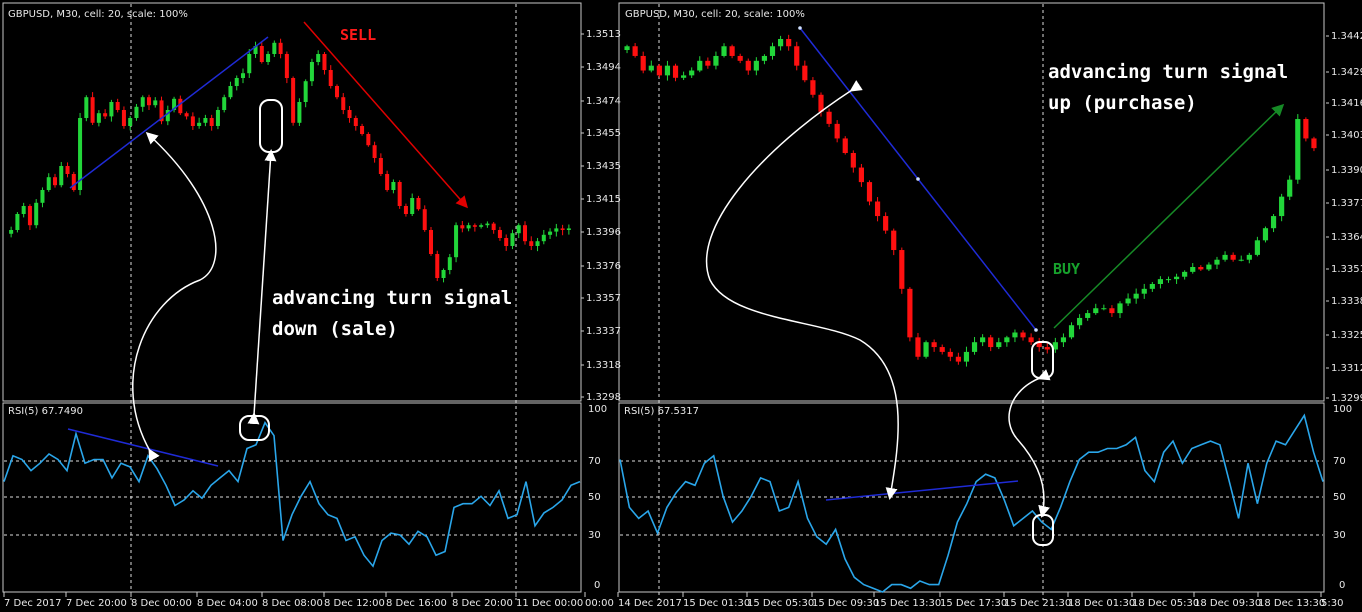 Image resolution: width=1362 pixels, height=612 pixels. What do you see at coordinates (292, 494) in the screenshot?
I see `rsi-line` at bounding box center [292, 494].